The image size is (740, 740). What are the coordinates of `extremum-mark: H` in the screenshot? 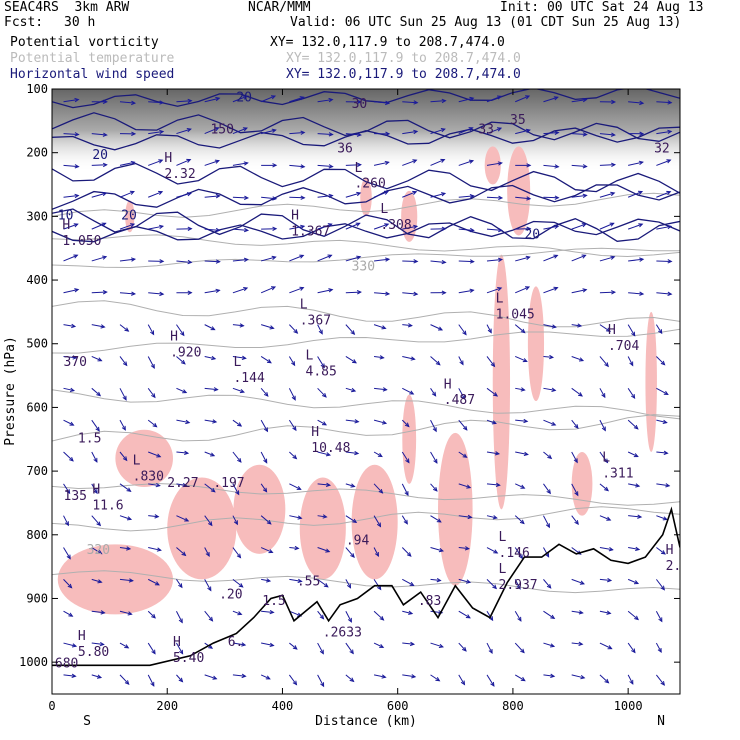 It's located at (612, 330).